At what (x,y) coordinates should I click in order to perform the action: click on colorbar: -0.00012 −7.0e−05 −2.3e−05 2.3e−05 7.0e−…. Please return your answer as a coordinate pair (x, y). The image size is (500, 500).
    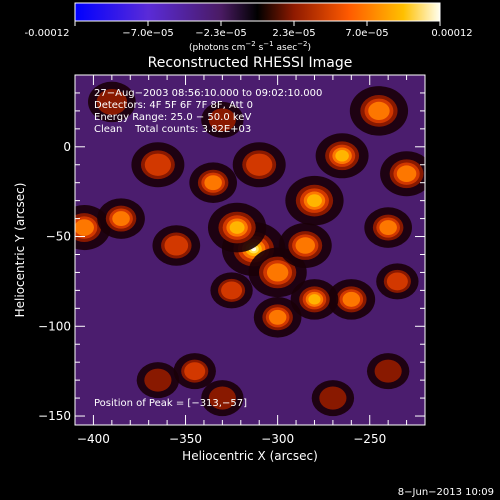
    Looking at the image, I should click on (249, 20).